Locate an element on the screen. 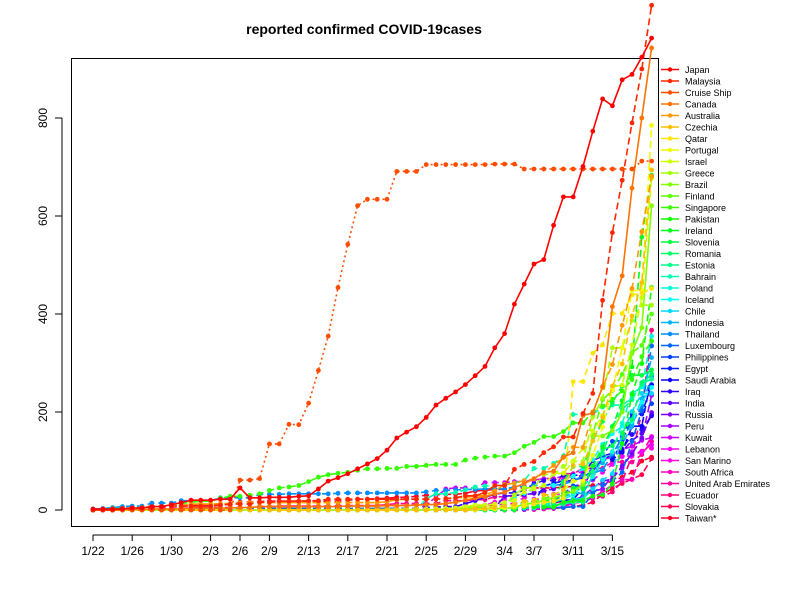  legend-item: Iceland is located at coordinates (687, 300).